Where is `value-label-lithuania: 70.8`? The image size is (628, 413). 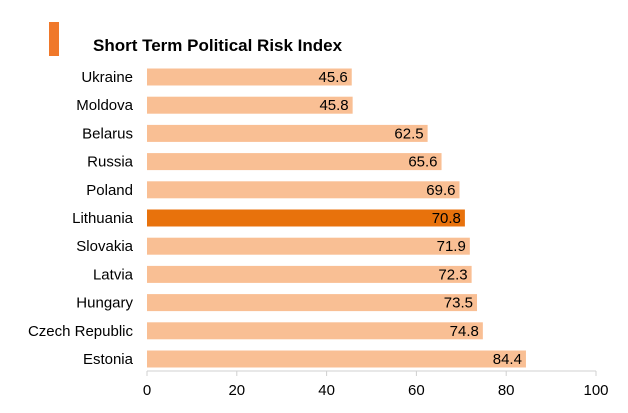
value-label-lithuania: 70.8 is located at coordinates (446, 218).